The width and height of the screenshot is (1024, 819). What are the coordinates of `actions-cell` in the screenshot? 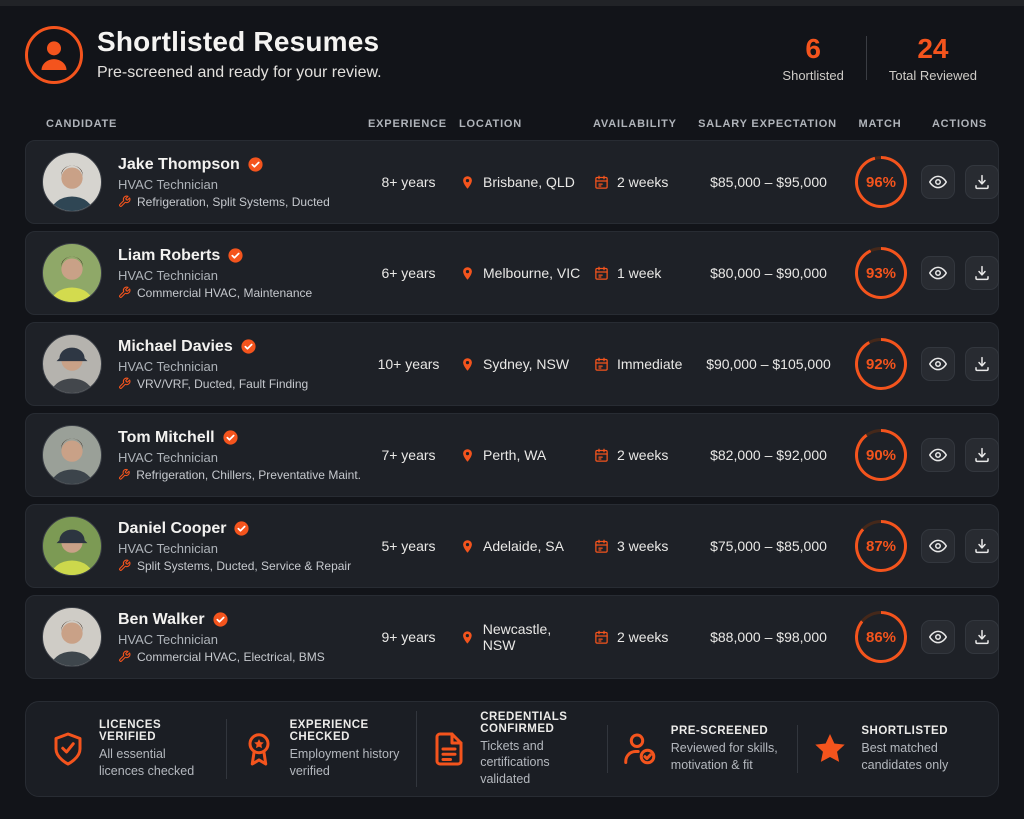 It's located at (961, 273).